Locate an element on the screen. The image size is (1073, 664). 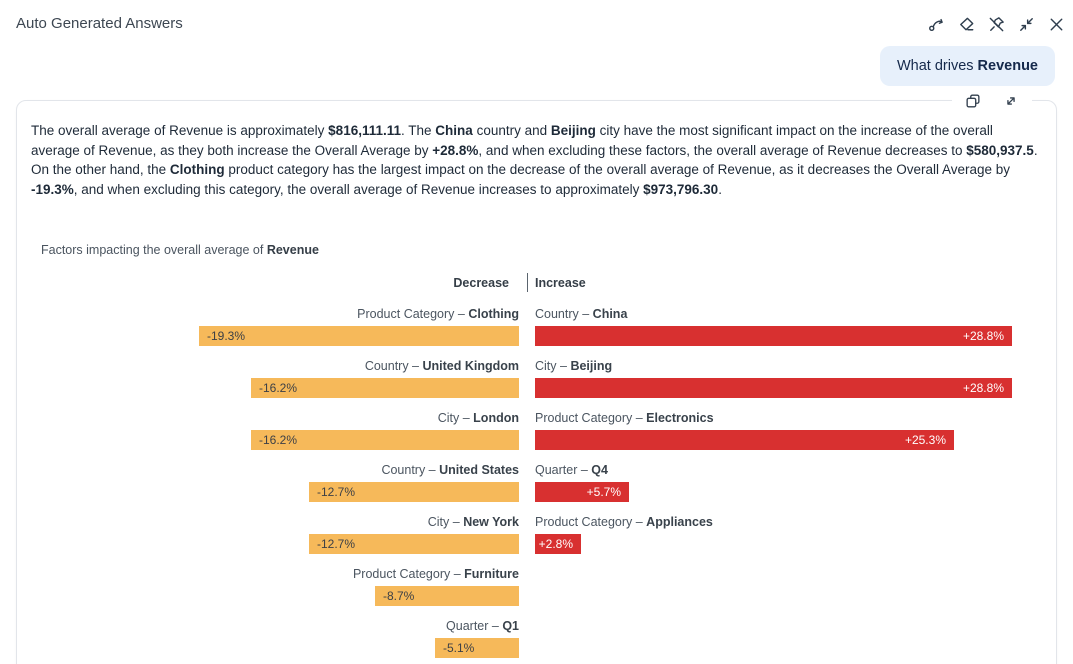
bar-label: City – Beijing is located at coordinates (574, 366).